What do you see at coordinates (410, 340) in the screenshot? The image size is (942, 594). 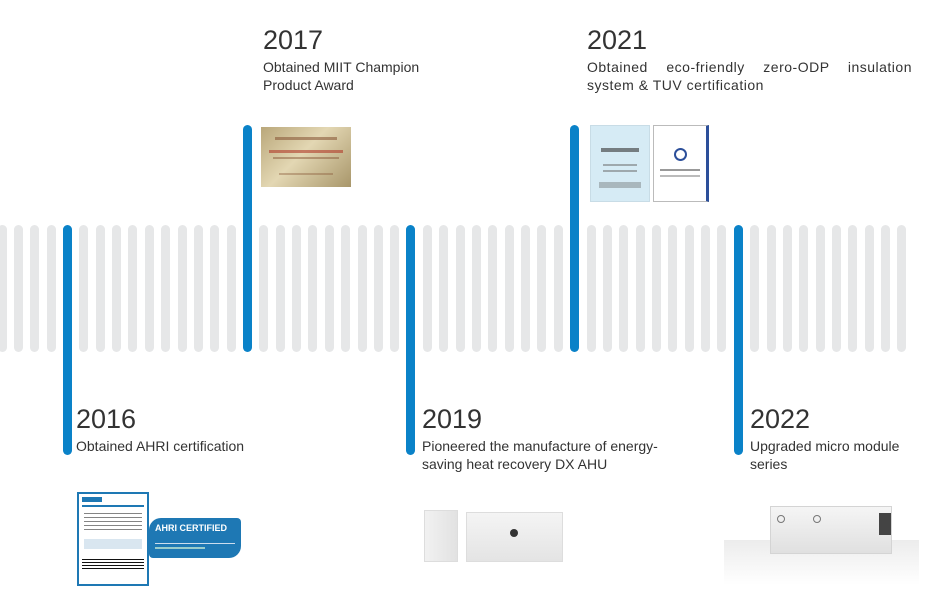 I see `timeline-marker-2019` at bounding box center [410, 340].